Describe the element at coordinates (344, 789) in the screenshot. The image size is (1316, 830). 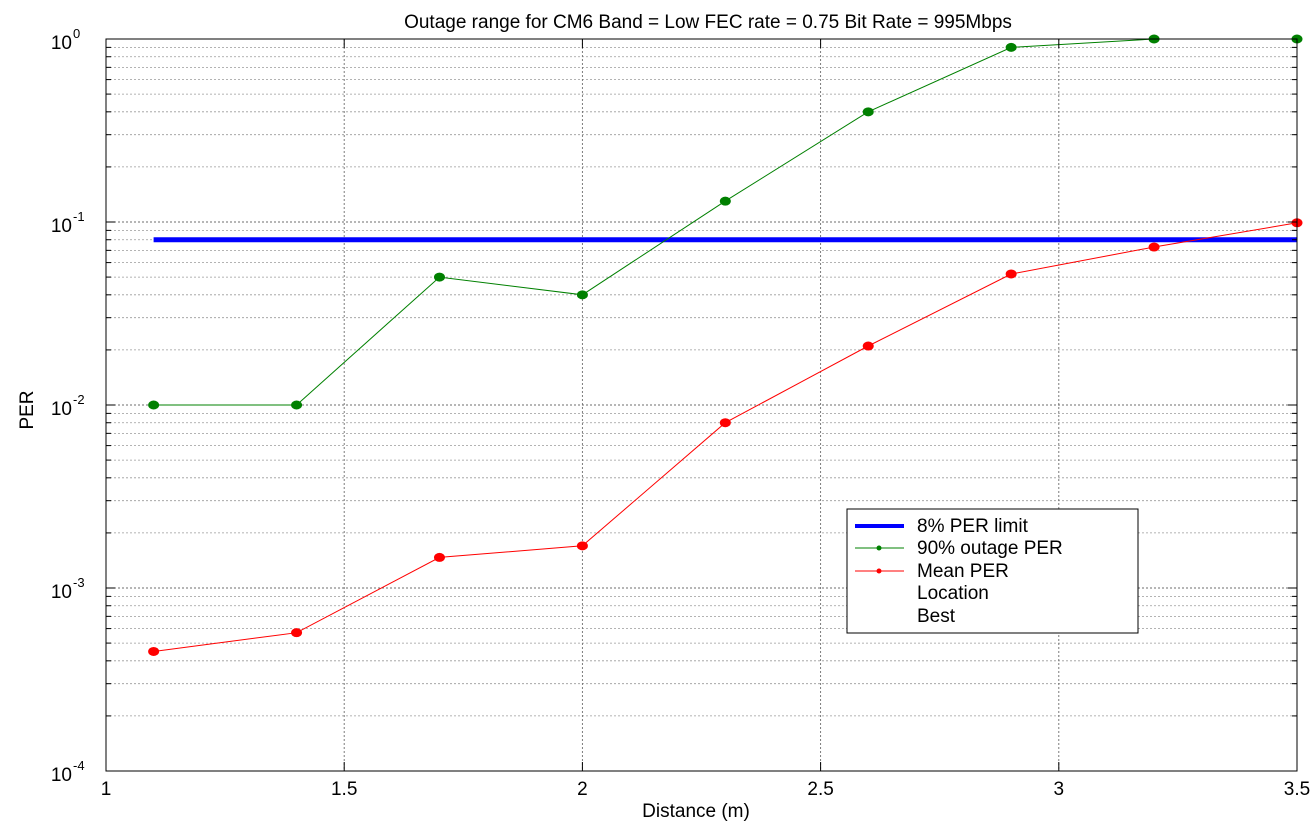
I see `x-tick-label: 1.5` at that location.